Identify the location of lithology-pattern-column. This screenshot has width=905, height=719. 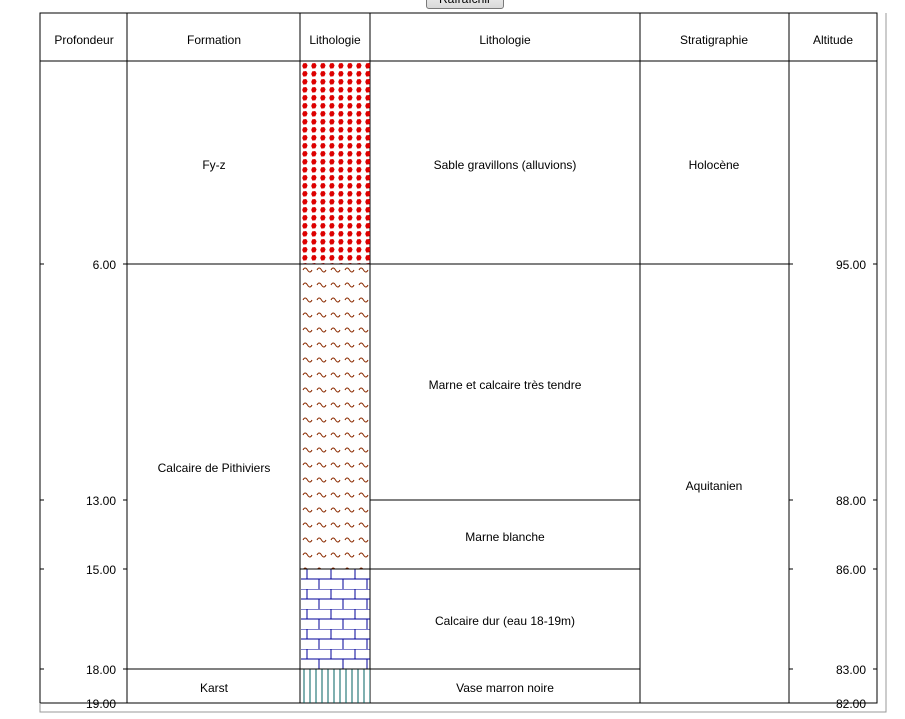
(335, 382).